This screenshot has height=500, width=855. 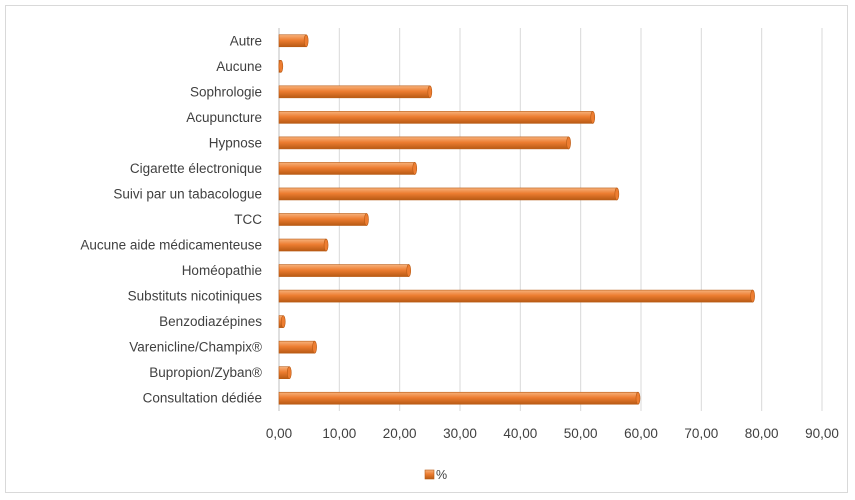 I want to click on x-tick-label: 60,00, so click(x=641, y=433).